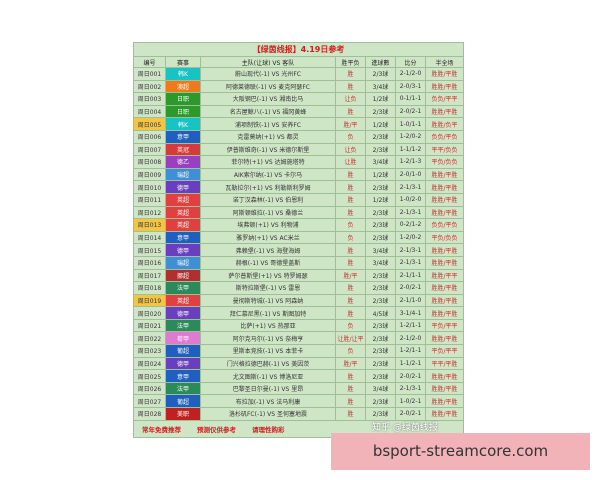  Describe the element at coordinates (268, 388) in the screenshot. I see `match: 巴黎圣日尔曼(-1) VS 里昂` at that location.